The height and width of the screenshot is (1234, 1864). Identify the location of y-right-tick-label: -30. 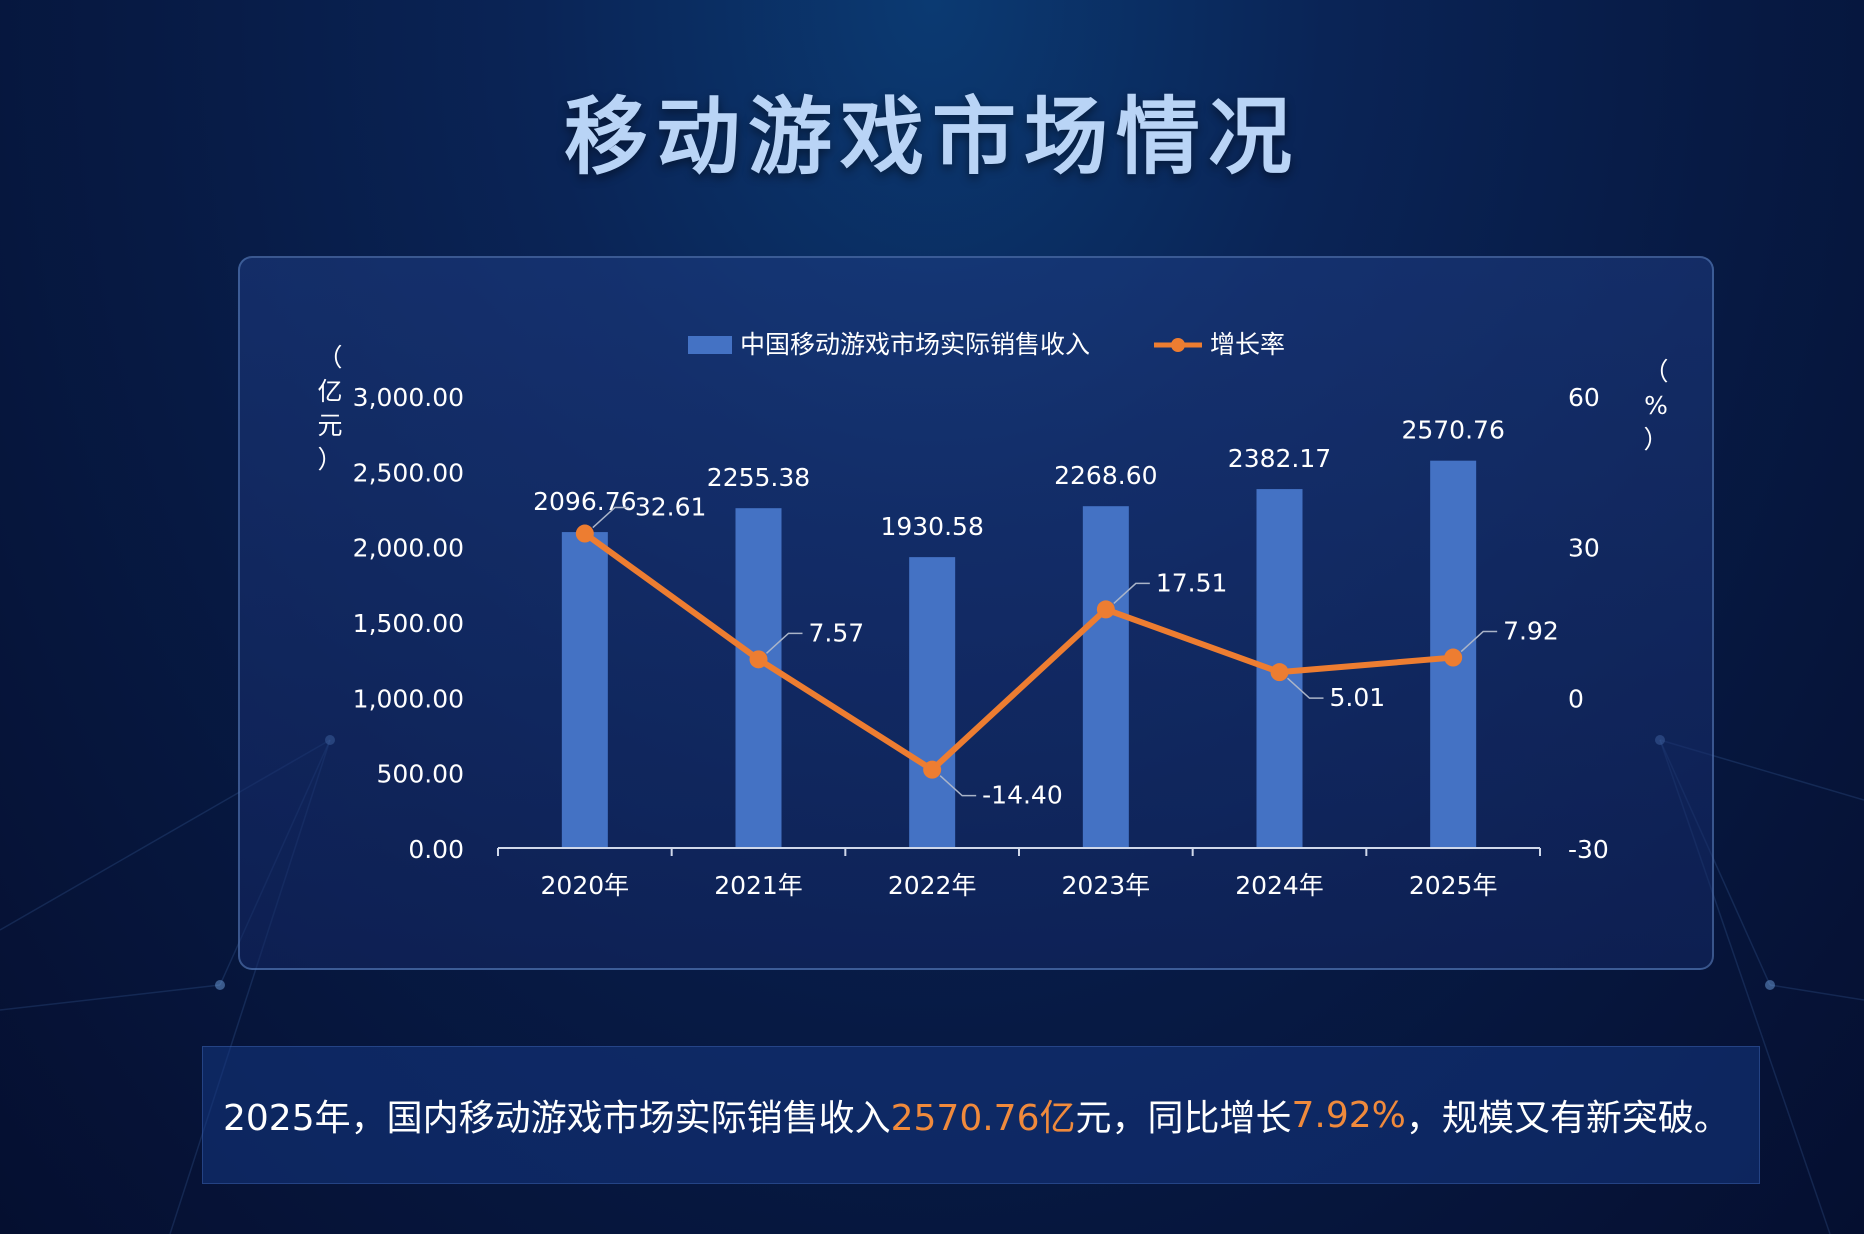
(1588, 849).